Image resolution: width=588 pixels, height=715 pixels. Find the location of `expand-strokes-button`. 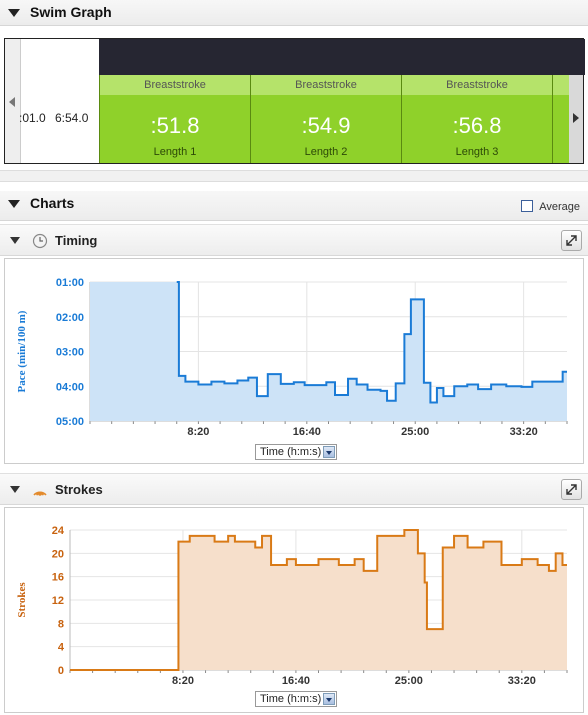

expand-strokes-button is located at coordinates (571, 489).